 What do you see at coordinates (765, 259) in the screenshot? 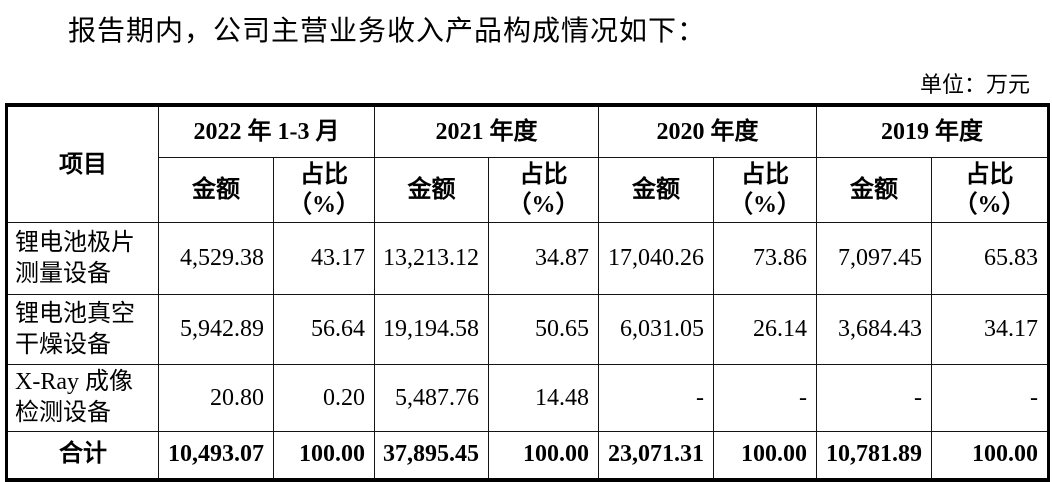
I see `value-cell: 73.86` at bounding box center [765, 259].